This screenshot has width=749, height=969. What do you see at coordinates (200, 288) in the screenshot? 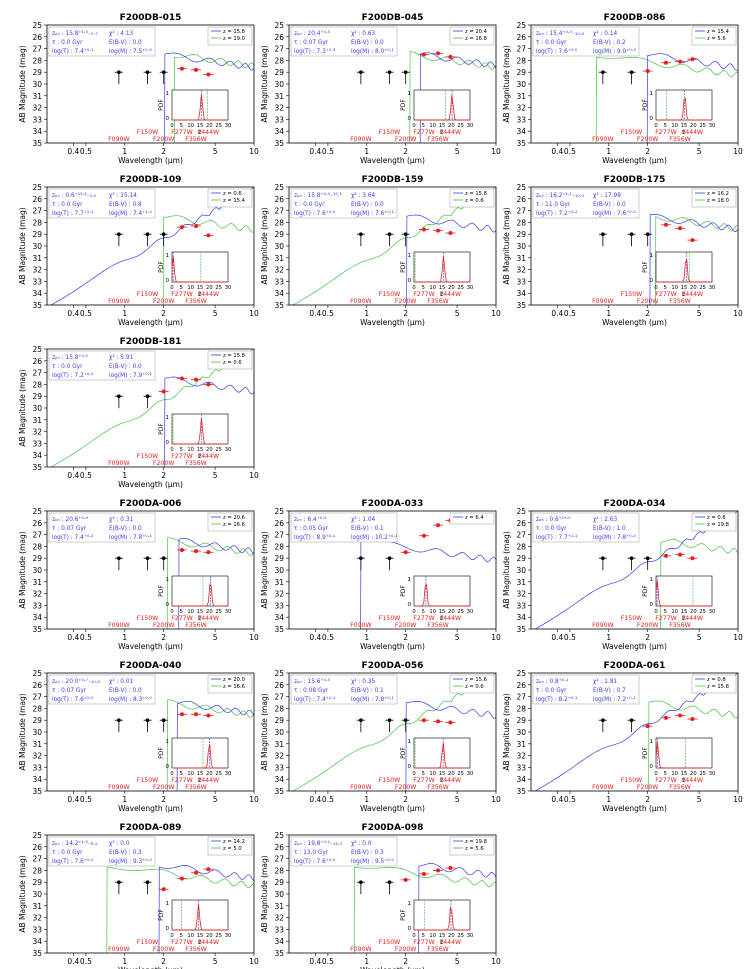
I see `inset-x-tick-label: 15` at bounding box center [200, 288].